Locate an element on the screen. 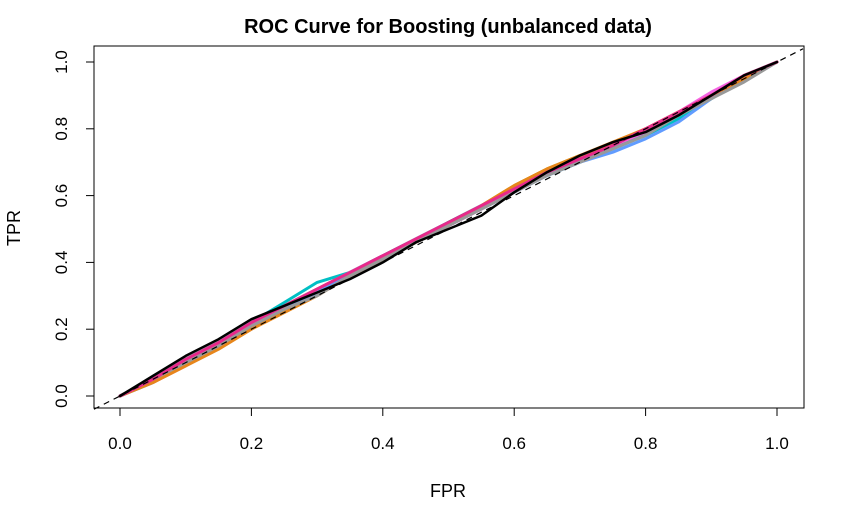 The image size is (848, 512). y-tick-label: 0.6 is located at coordinates (61, 196).